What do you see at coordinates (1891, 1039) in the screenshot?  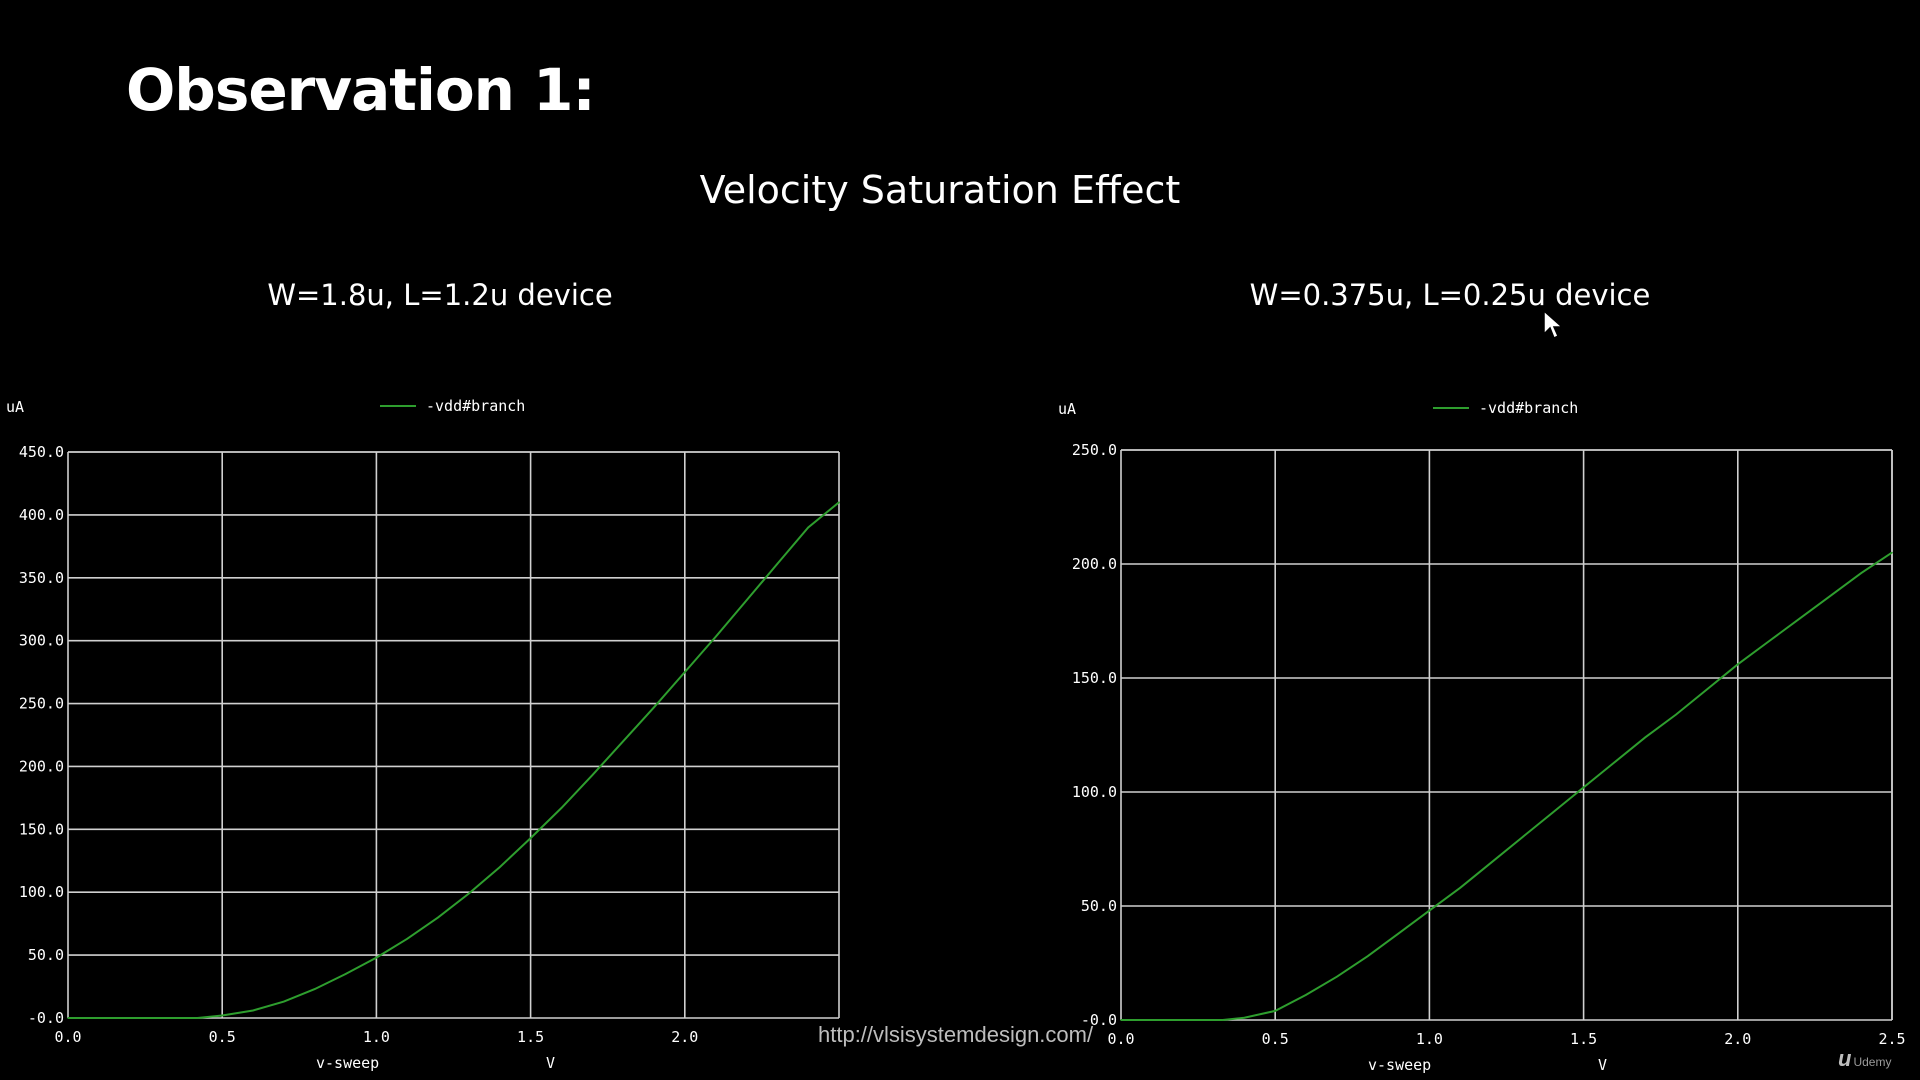 I see `x-tick-label: 2.5` at bounding box center [1891, 1039].